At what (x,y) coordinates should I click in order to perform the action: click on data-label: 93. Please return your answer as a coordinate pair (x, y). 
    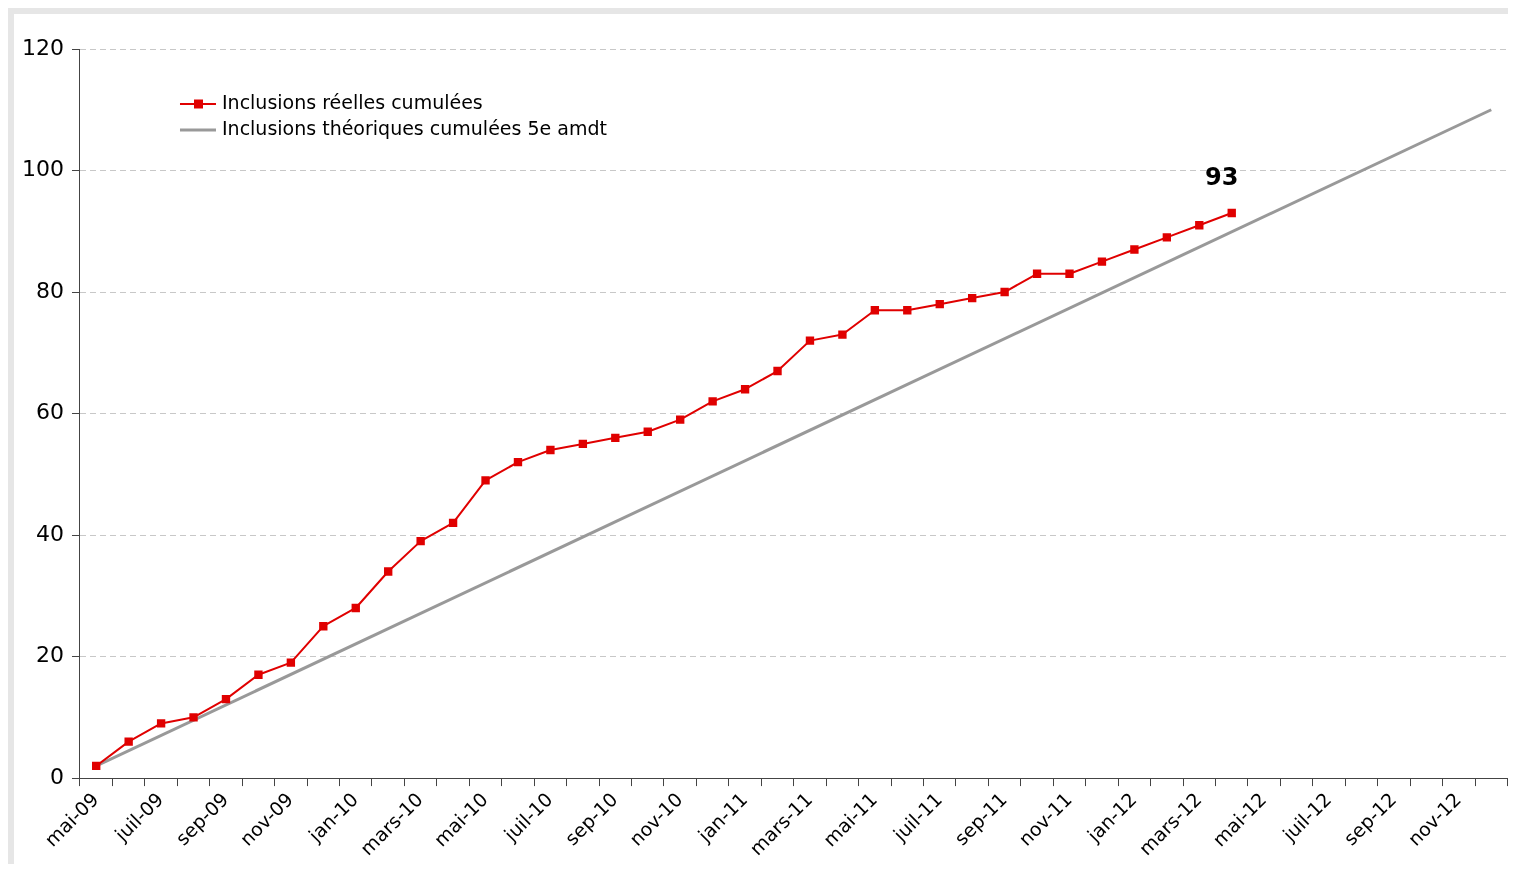
    Looking at the image, I should click on (1222, 177).